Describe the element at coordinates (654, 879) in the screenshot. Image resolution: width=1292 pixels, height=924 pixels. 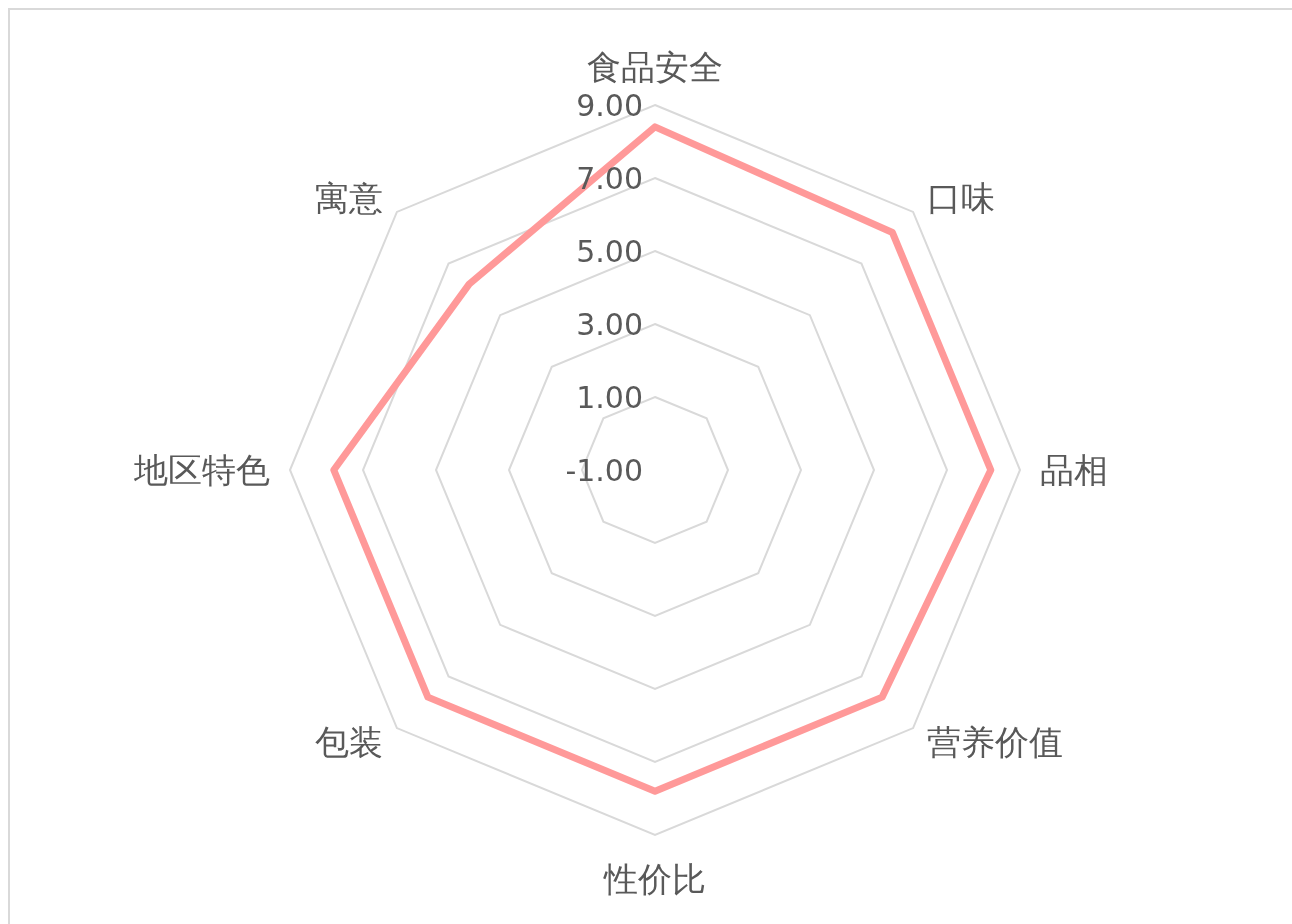
I see `spoke-label: 性价比` at that location.